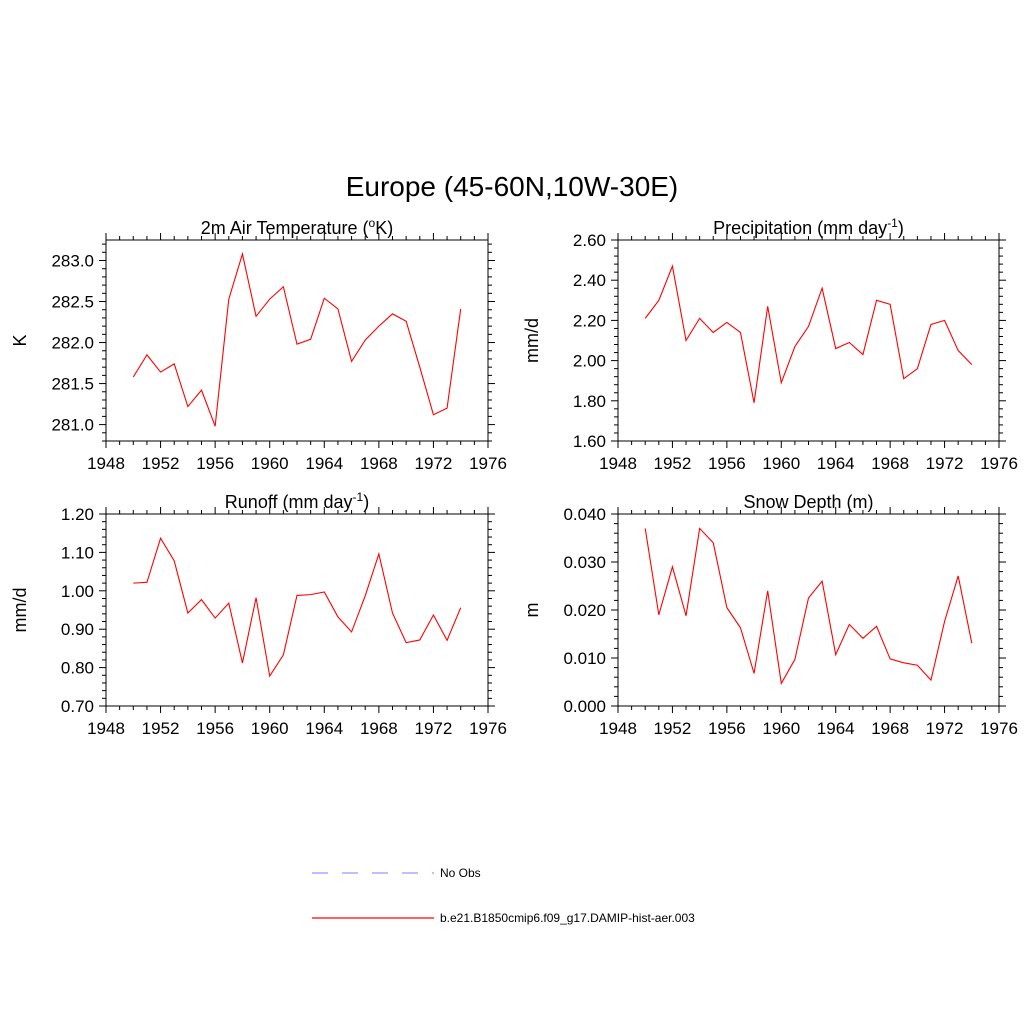 The width and height of the screenshot is (1024, 1029). Describe the element at coordinates (808, 606) in the screenshot. I see `snow-depth-series-line` at that location.